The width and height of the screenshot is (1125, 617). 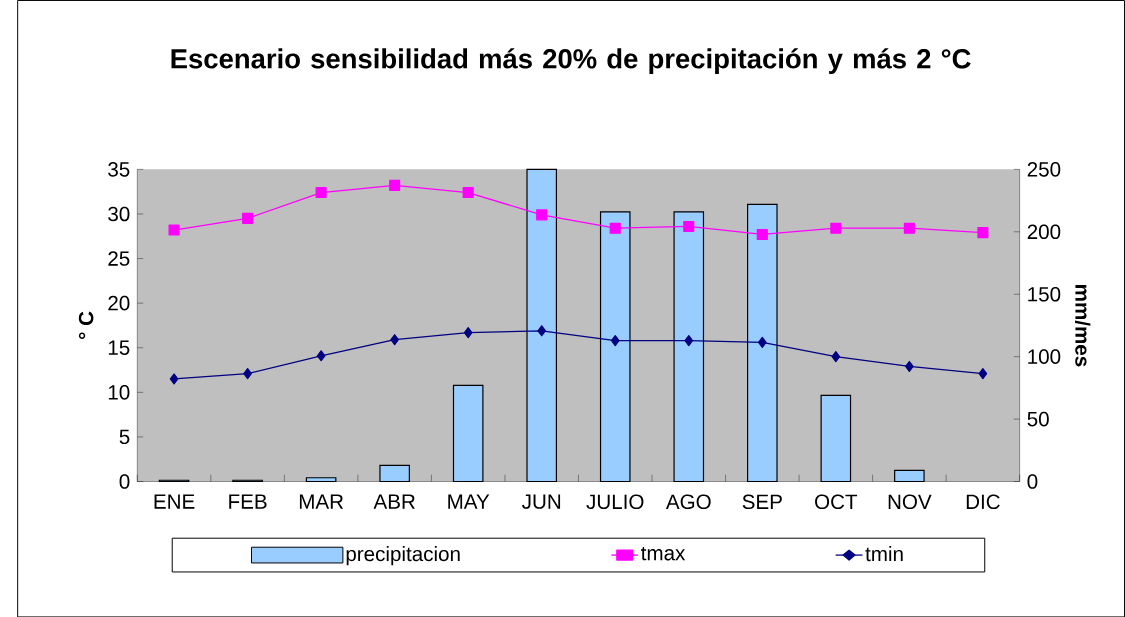 What do you see at coordinates (688, 501) in the screenshot?
I see `x-tick-label: AGO` at bounding box center [688, 501].